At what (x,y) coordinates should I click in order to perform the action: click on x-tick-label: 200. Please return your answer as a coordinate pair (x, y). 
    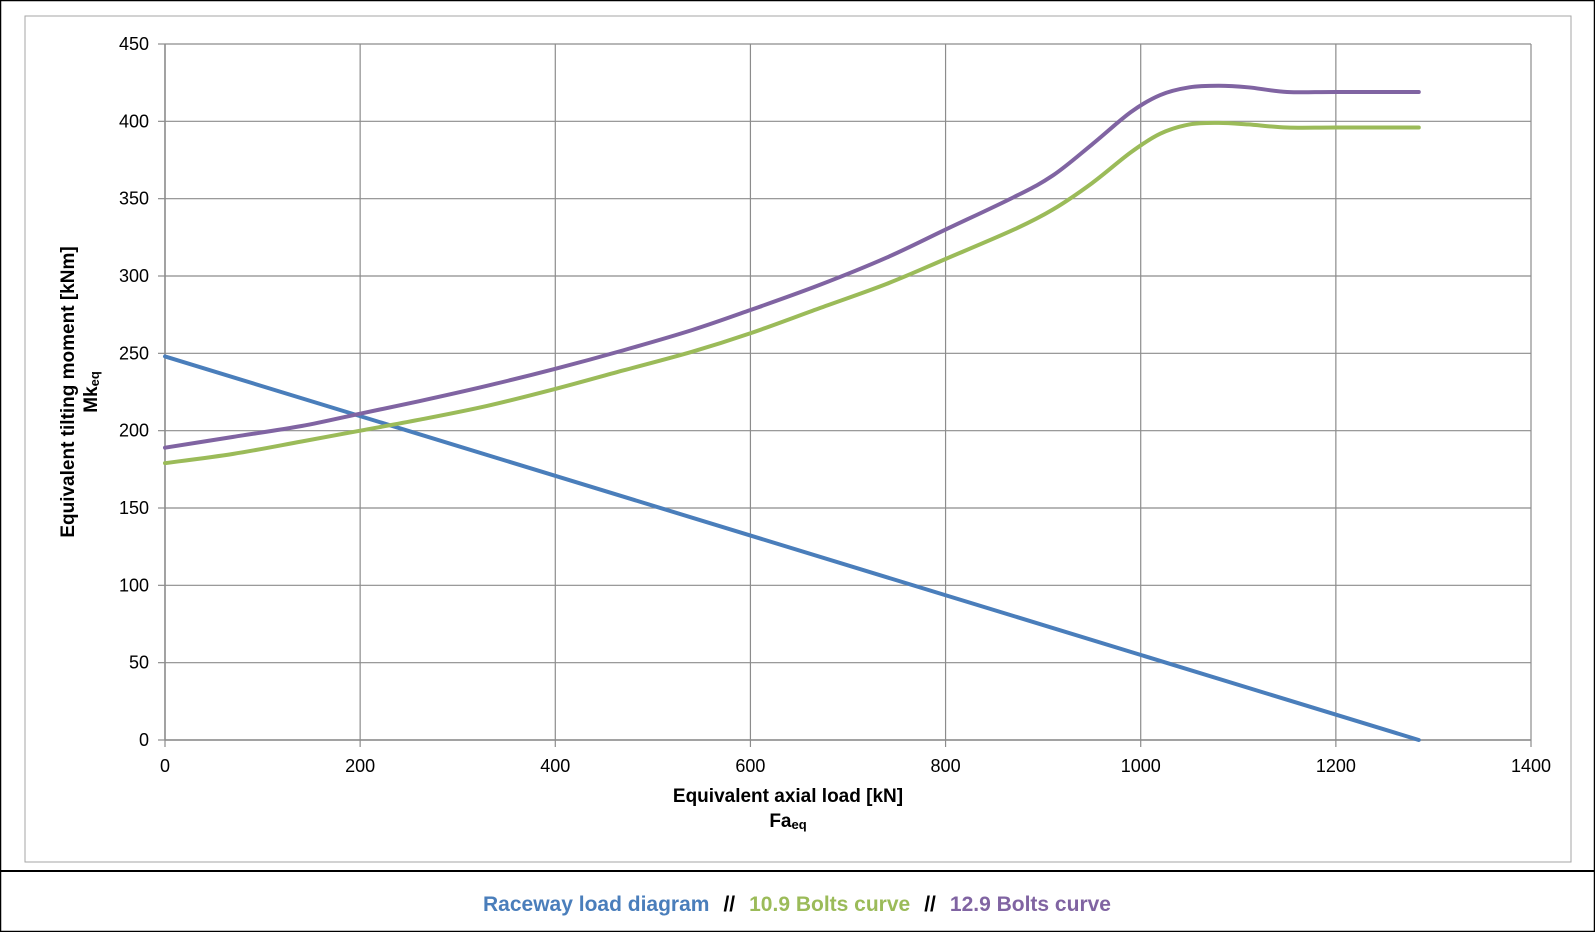
    Looking at the image, I should click on (360, 766).